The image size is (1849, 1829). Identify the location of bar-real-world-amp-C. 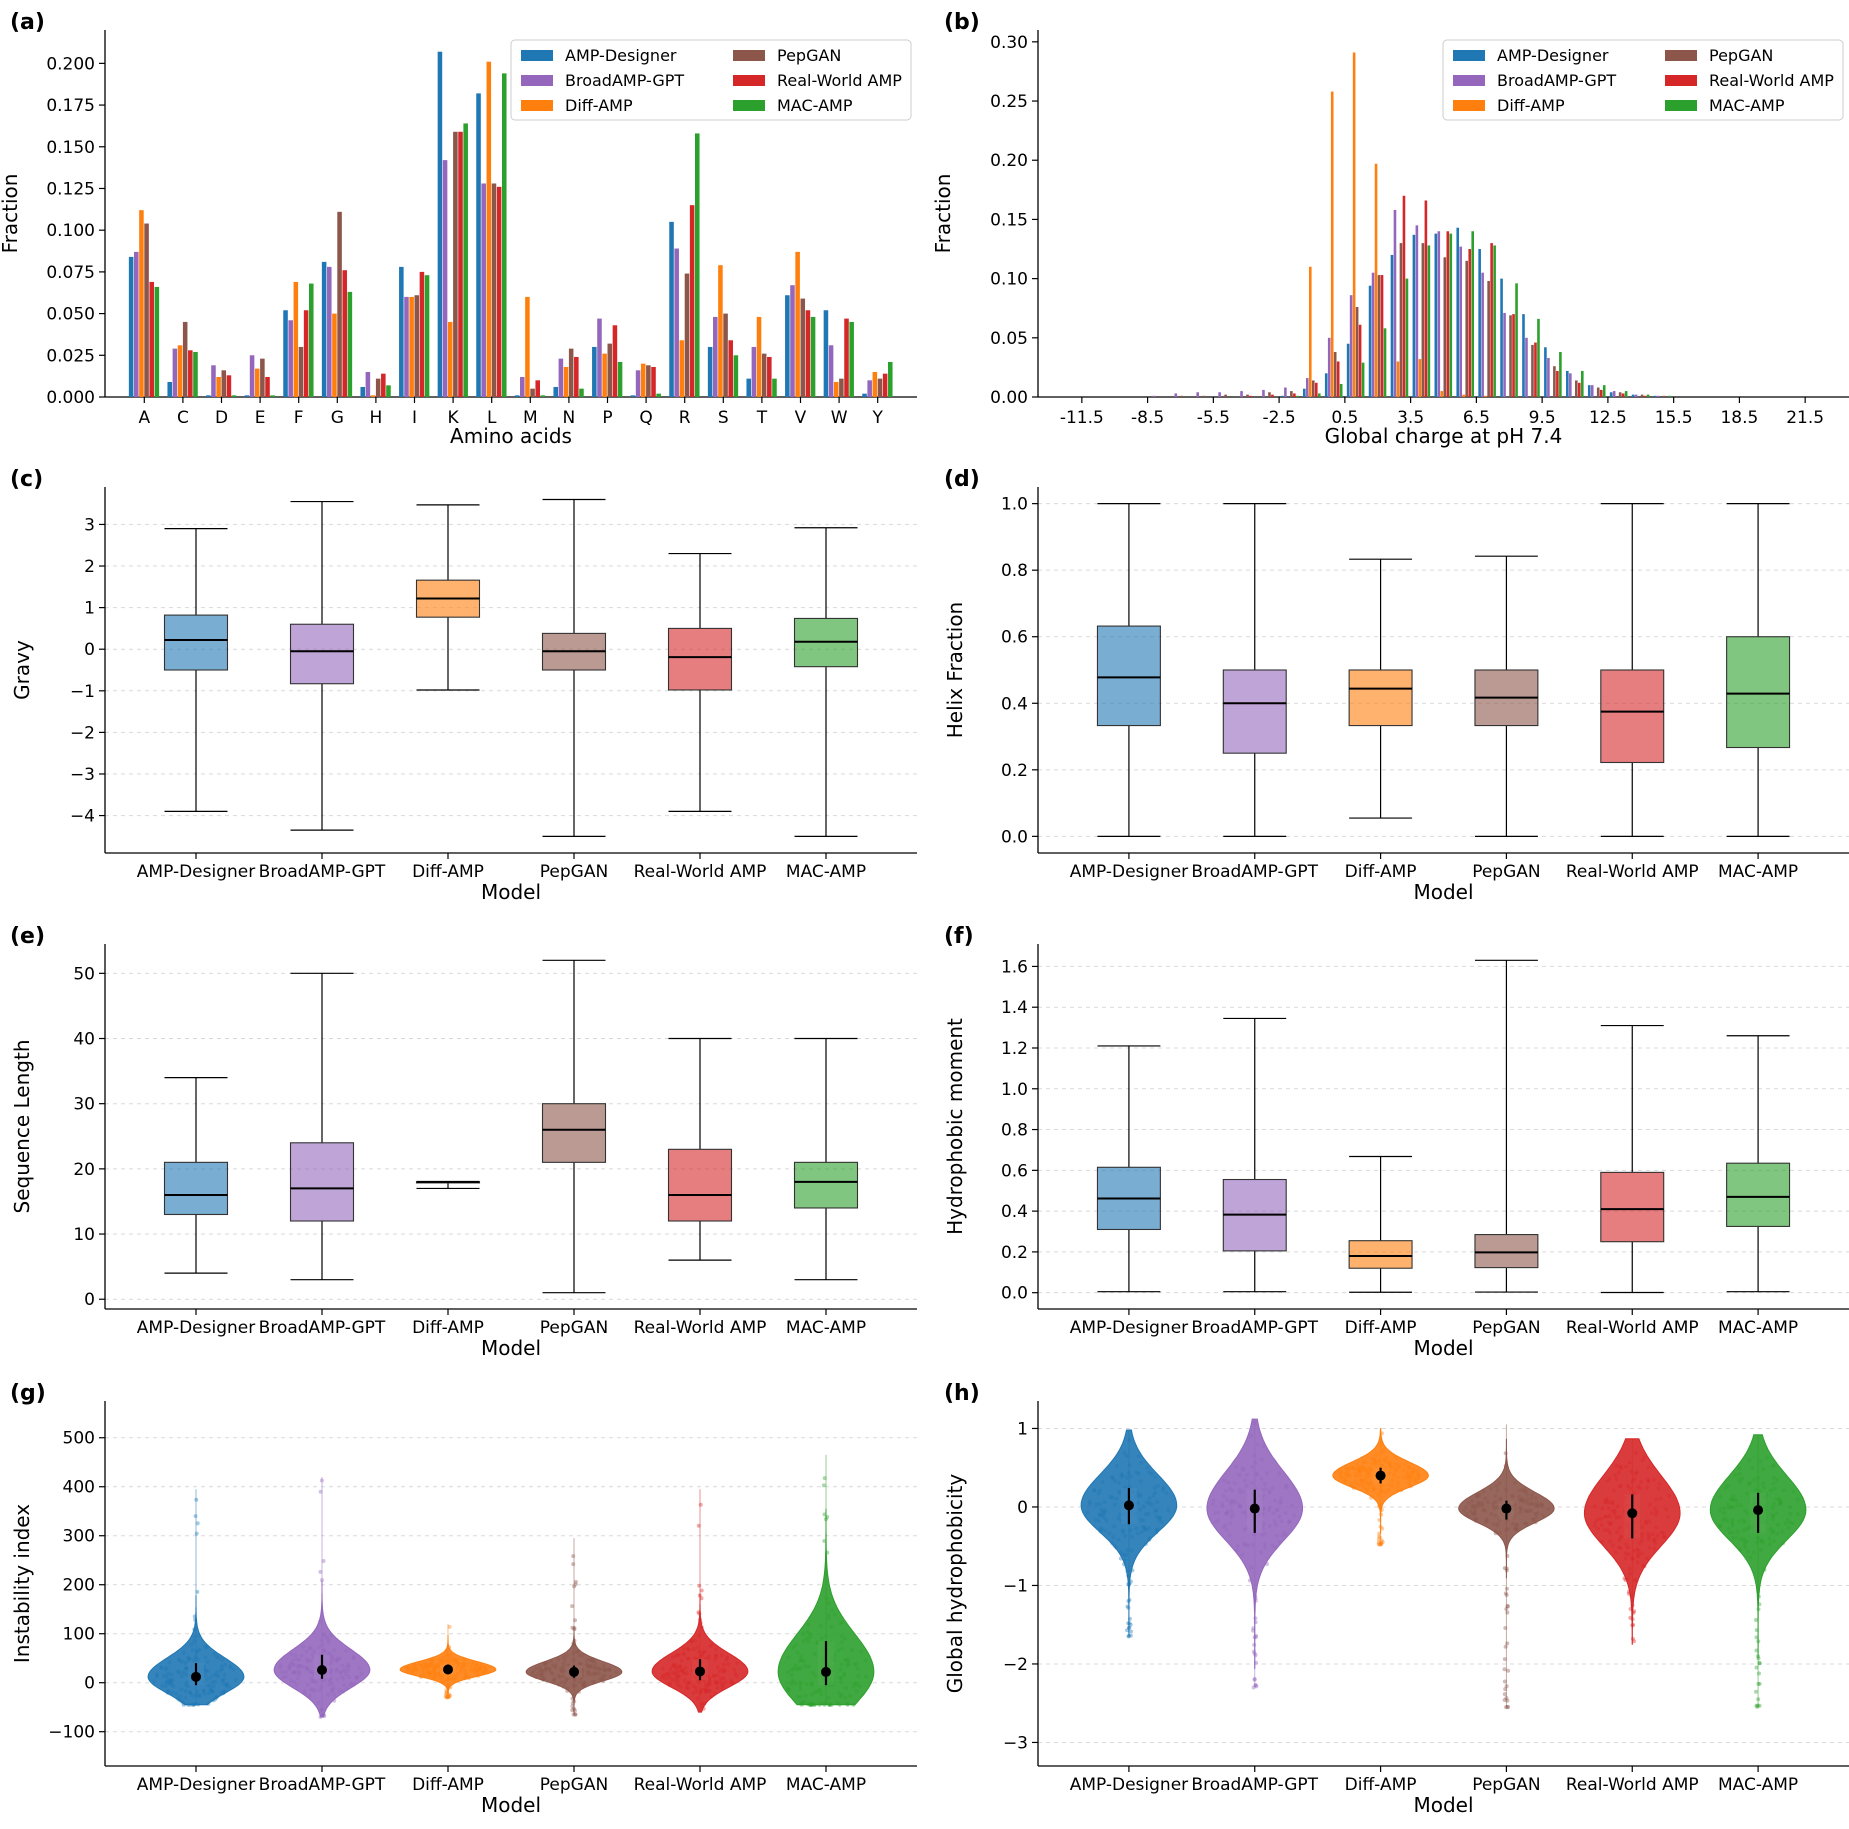
(190, 373).